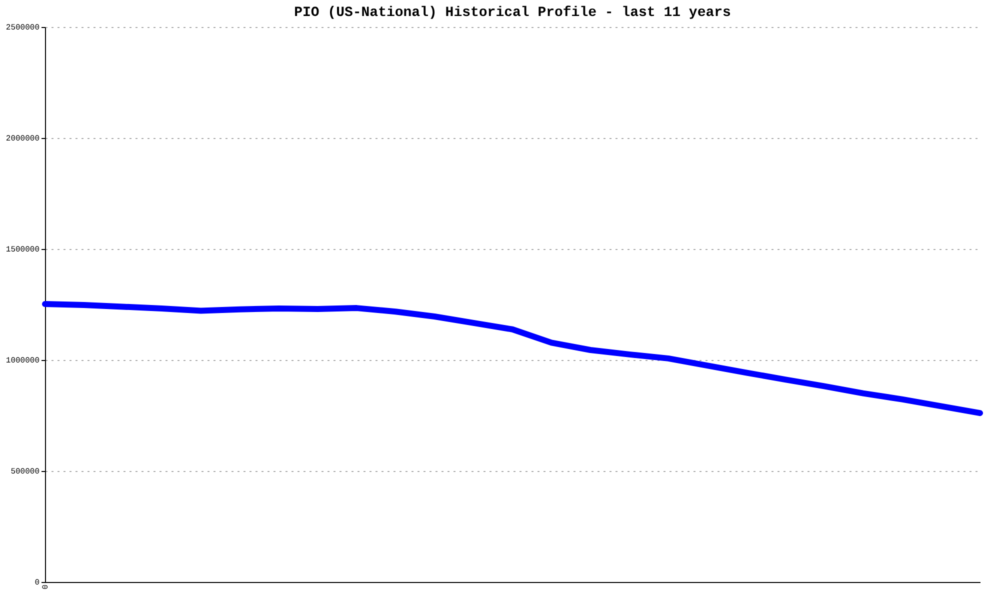  Describe the element at coordinates (23, 361) in the screenshot. I see `y-tick-label: 1000000` at that location.